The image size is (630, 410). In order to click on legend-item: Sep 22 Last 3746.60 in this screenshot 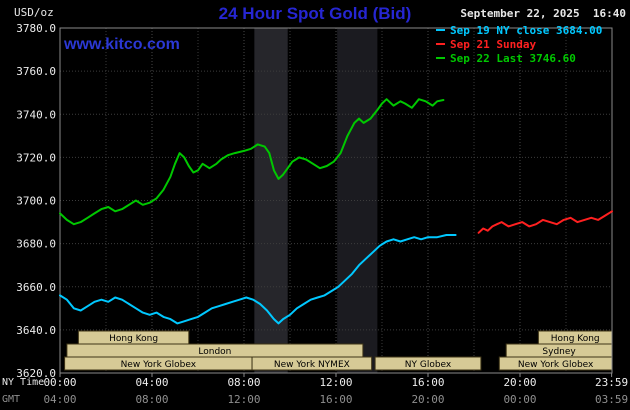, I will do `click(519, 58)`.